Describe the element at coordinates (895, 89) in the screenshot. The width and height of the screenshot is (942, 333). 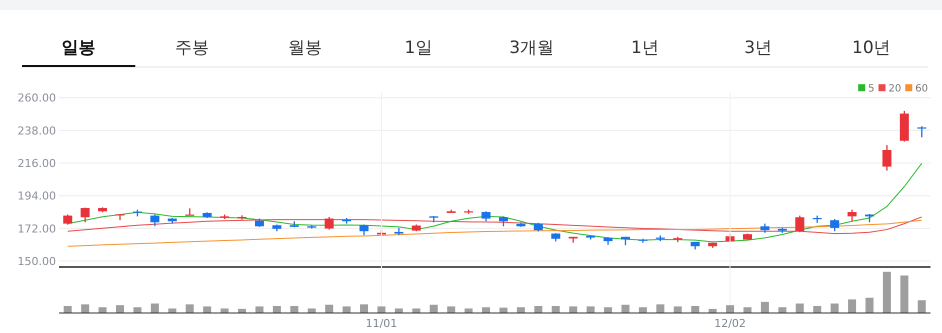
I see `legend-label: 20` at that location.